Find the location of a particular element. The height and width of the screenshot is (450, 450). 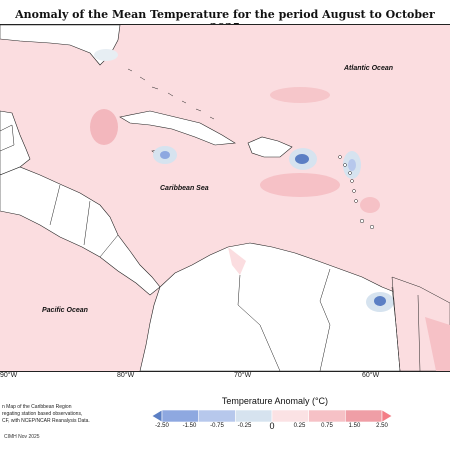

legend-tick-label: -0.75 is located at coordinates (217, 426).